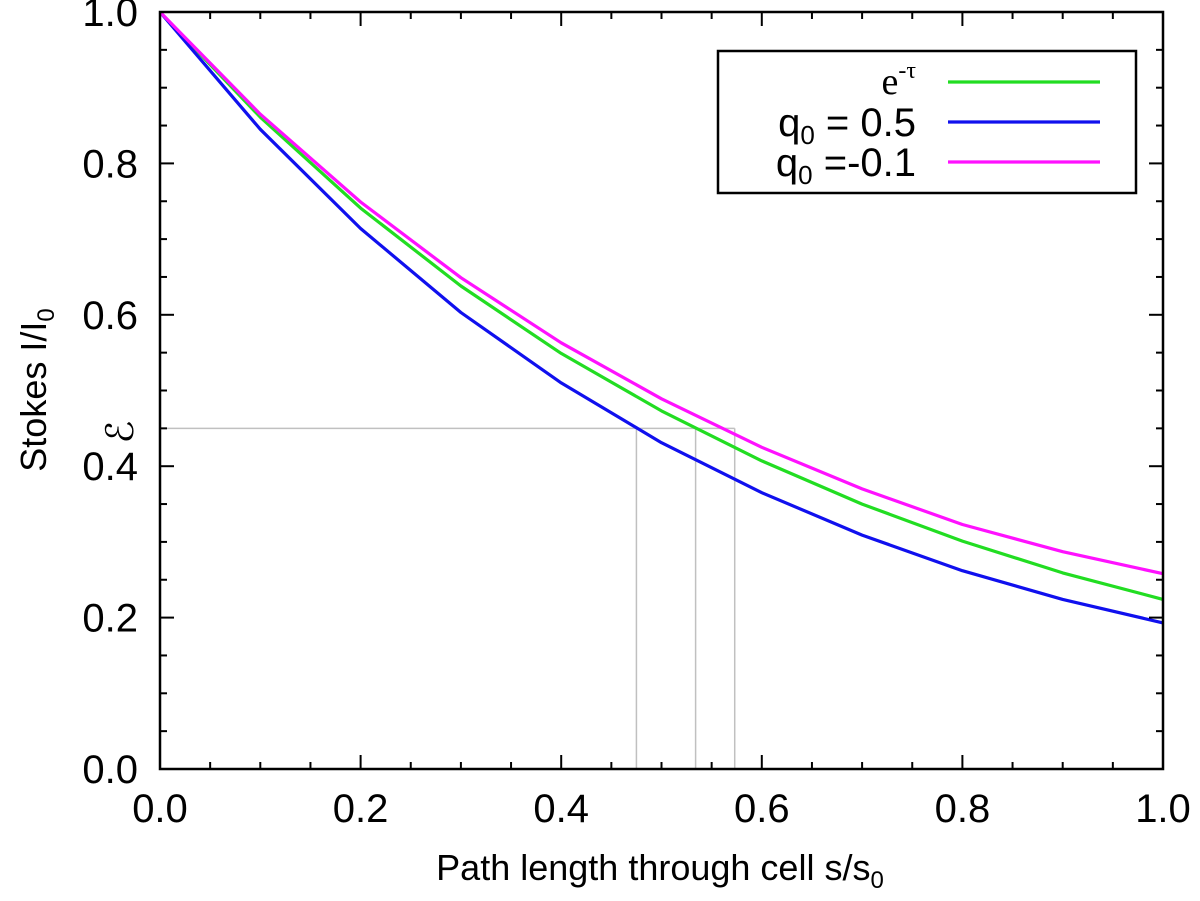  I want to click on x-tick-label: 0.2, so click(361, 809).